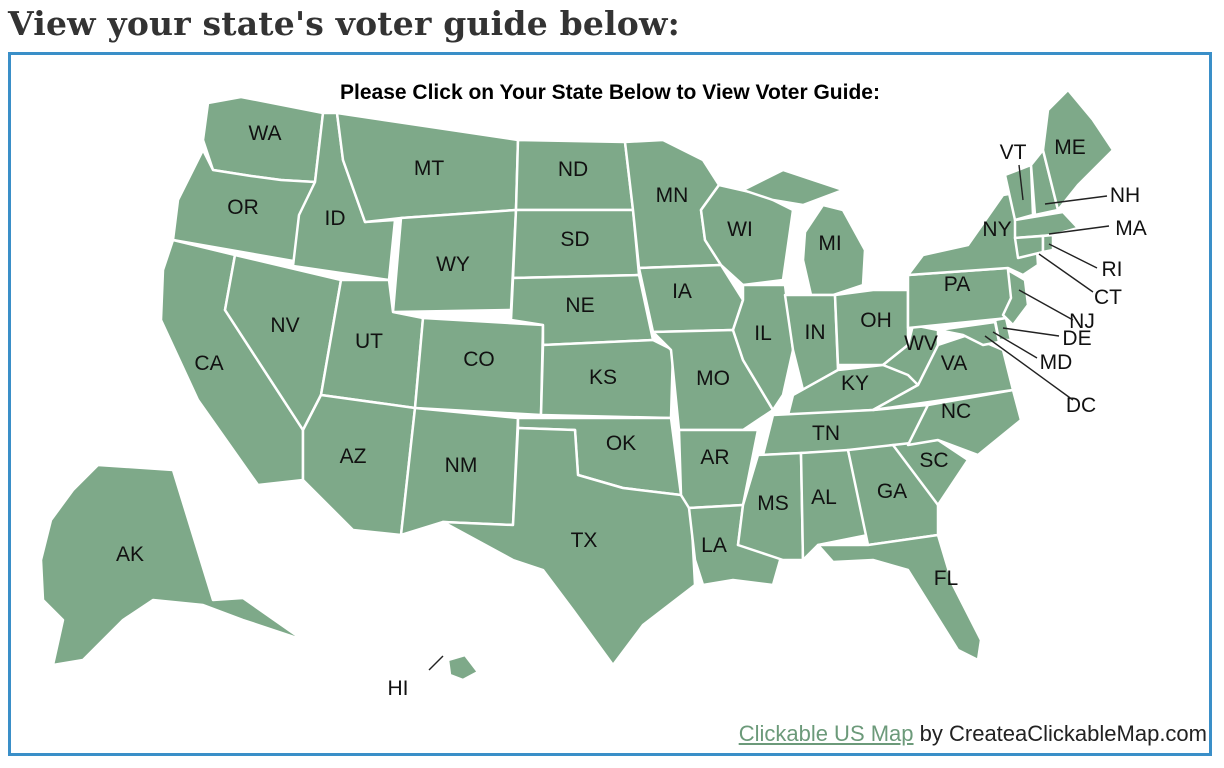 The width and height of the screenshot is (1224, 768). I want to click on page-heading: View your state's voter guide below:, so click(344, 23).